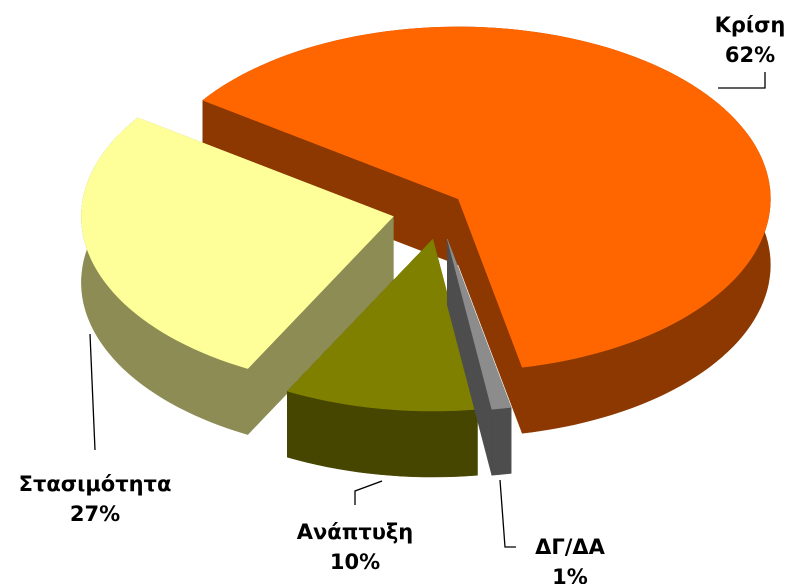 Image resolution: width=802 pixels, height=584 pixels. I want to click on value-label: 10%, so click(355, 562).